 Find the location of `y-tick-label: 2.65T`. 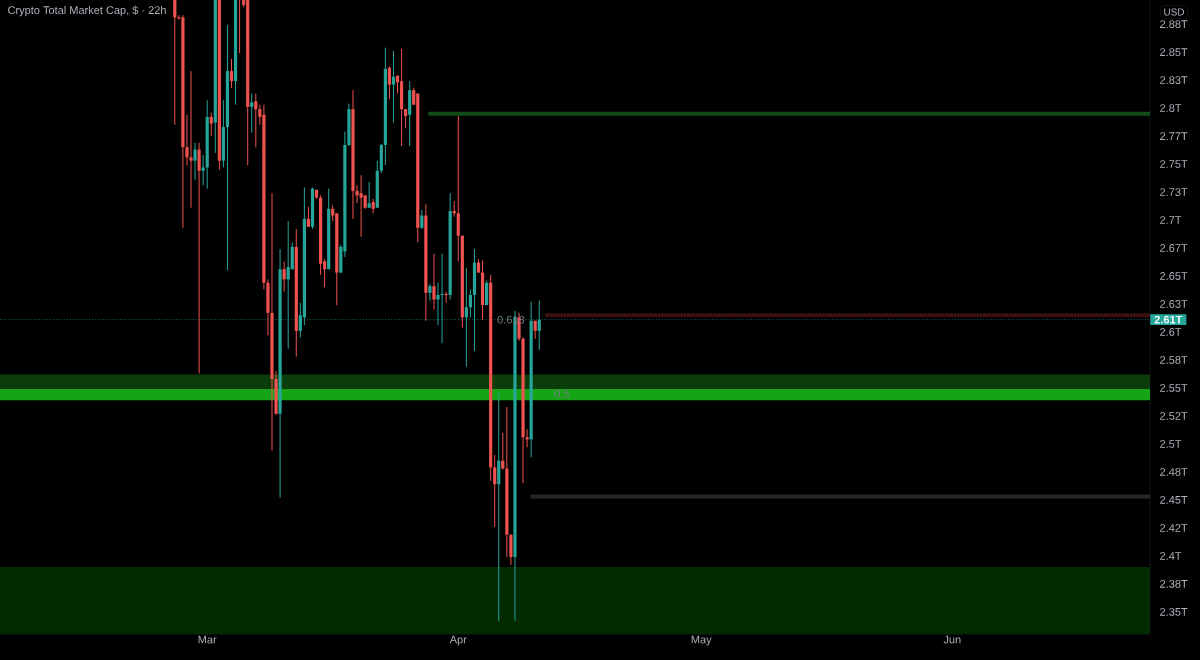

y-tick-label: 2.65T is located at coordinates (1174, 276).